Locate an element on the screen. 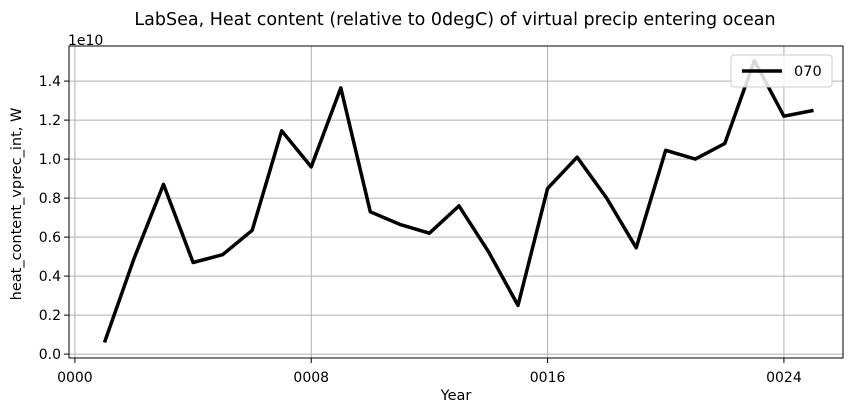 This screenshot has width=852, height=412. y-axis-ticks: 0.0 0.2 0.4 0.6 0.8 1.0 1.2 1.4 is located at coordinates (54, 218).